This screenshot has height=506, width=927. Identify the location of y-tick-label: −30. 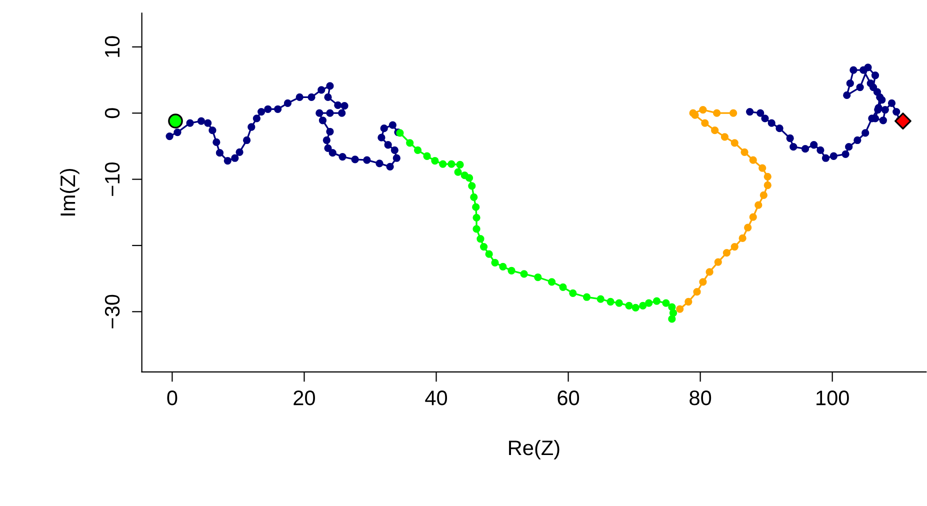
(112, 311).